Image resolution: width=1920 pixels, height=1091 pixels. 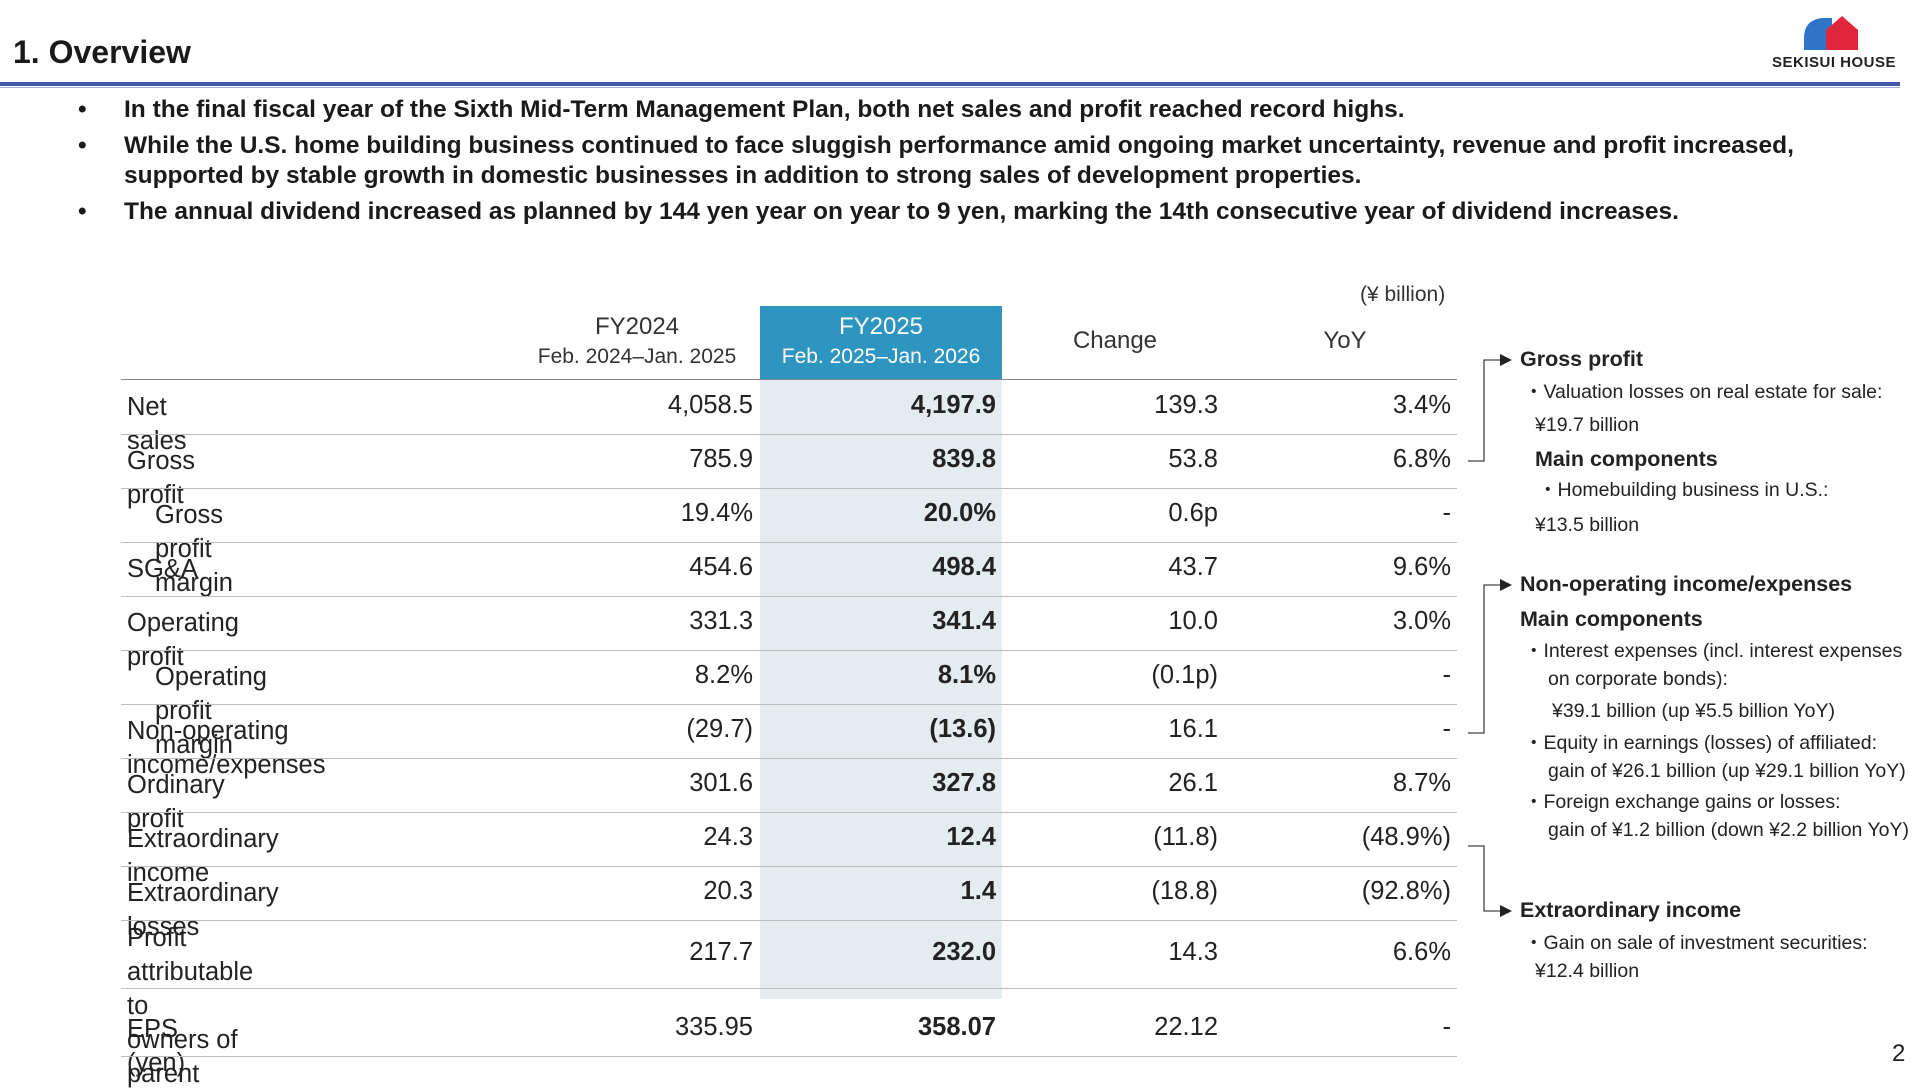 What do you see at coordinates (1185, 837) in the screenshot?
I see `cell-change: (11.8)` at bounding box center [1185, 837].